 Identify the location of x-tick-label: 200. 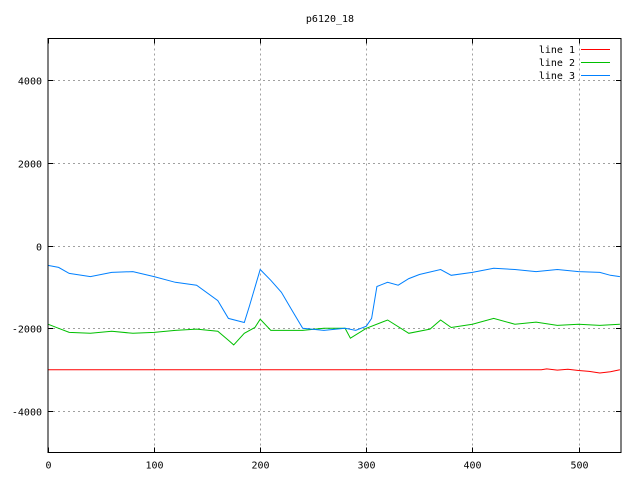
(260, 466).